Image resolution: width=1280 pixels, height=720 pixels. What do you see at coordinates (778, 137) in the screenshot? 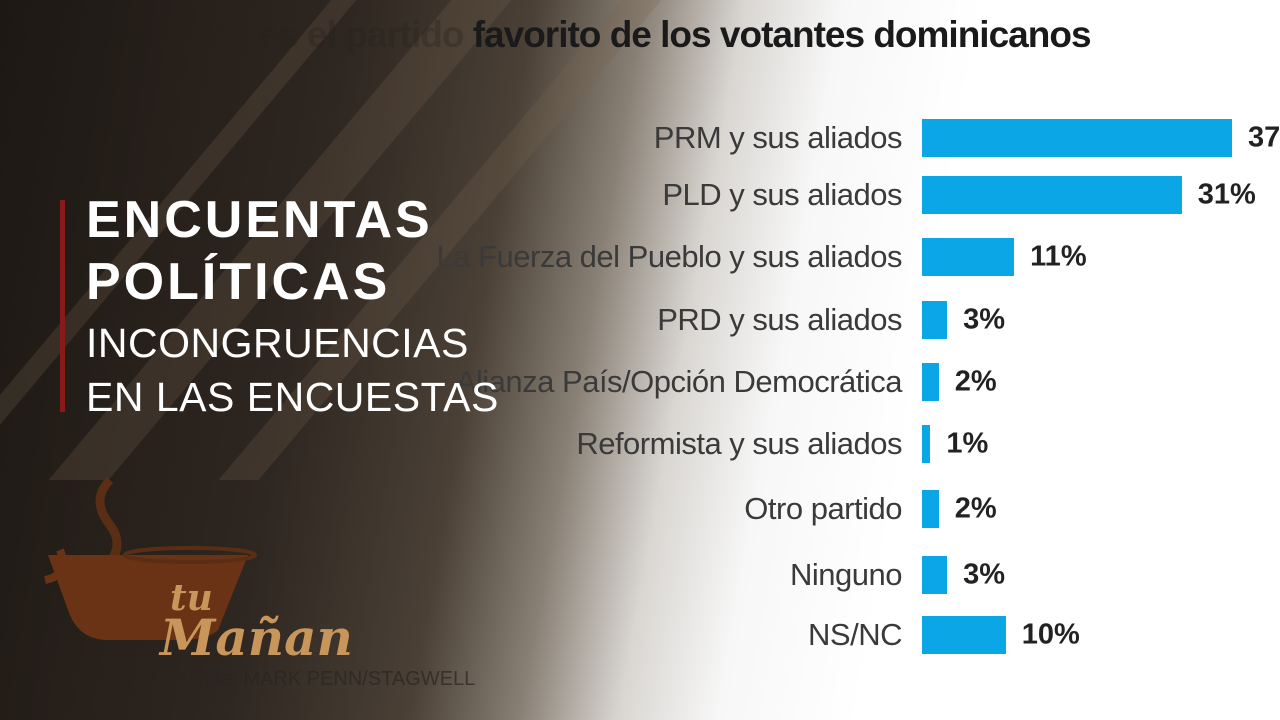
I see `category-label: PRM y sus aliados` at bounding box center [778, 137].